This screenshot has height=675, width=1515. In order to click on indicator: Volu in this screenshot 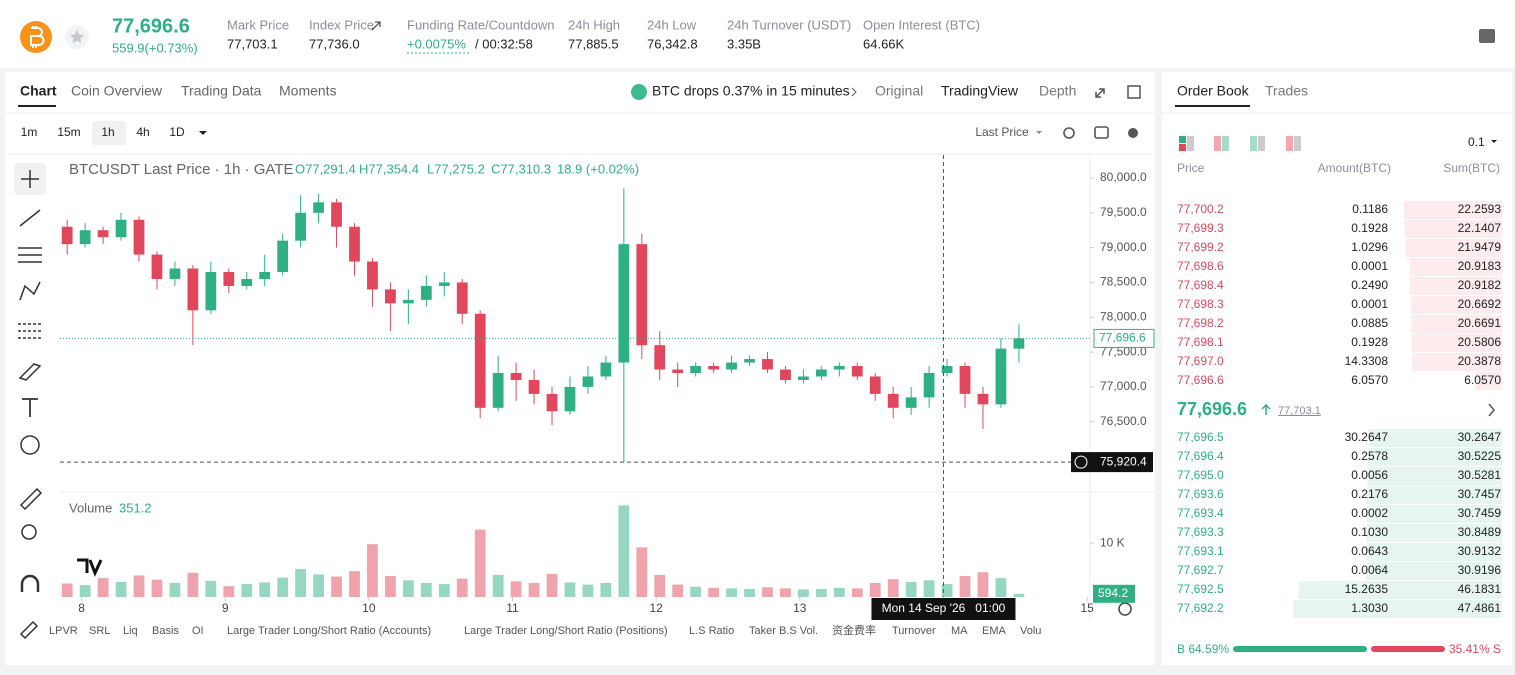, I will do `click(1030, 631)`.